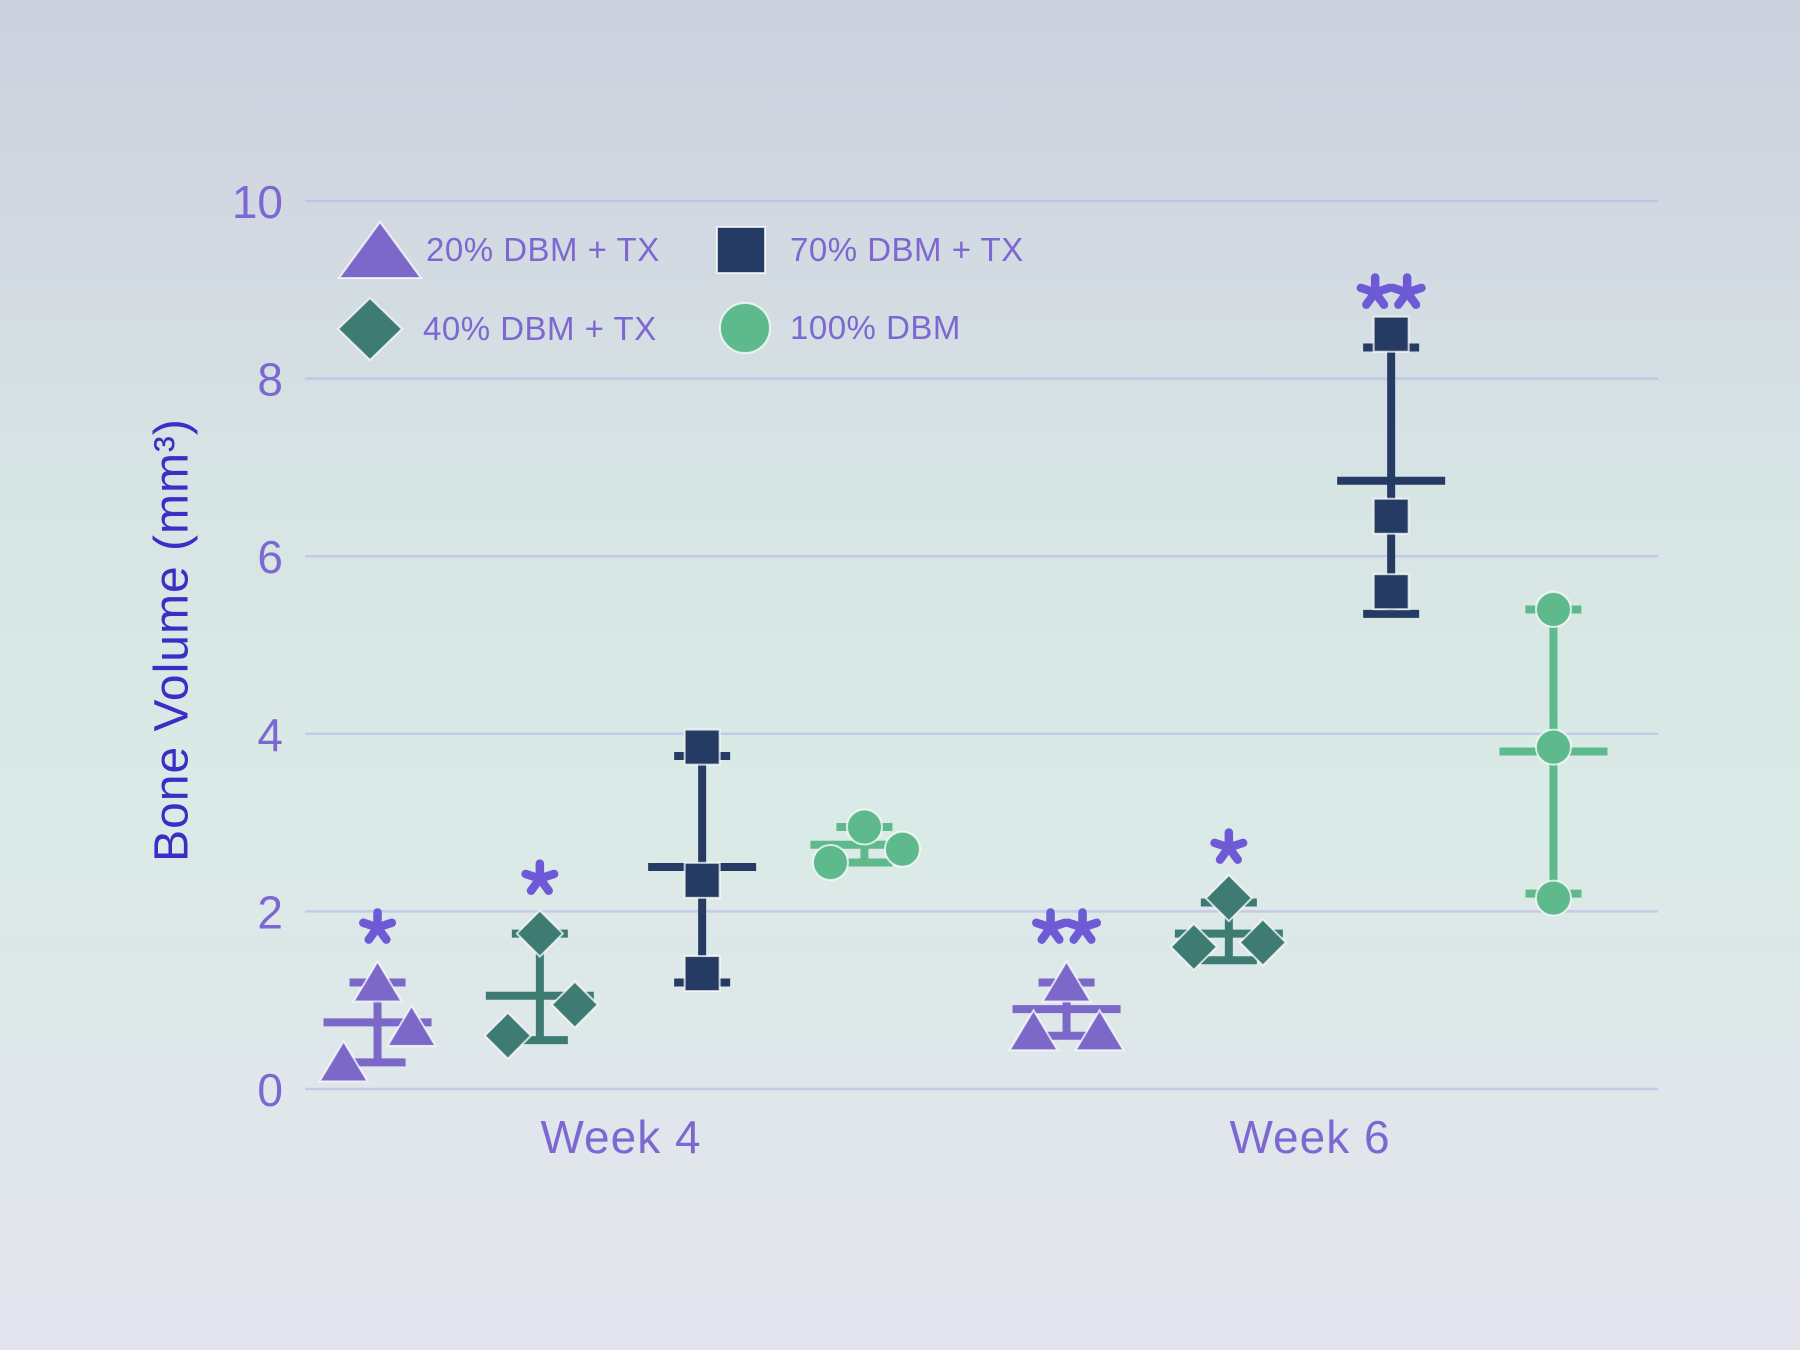 The height and width of the screenshot is (1350, 1800). I want to click on y-axis-title: Bone Volume (mm³), so click(172, 640).